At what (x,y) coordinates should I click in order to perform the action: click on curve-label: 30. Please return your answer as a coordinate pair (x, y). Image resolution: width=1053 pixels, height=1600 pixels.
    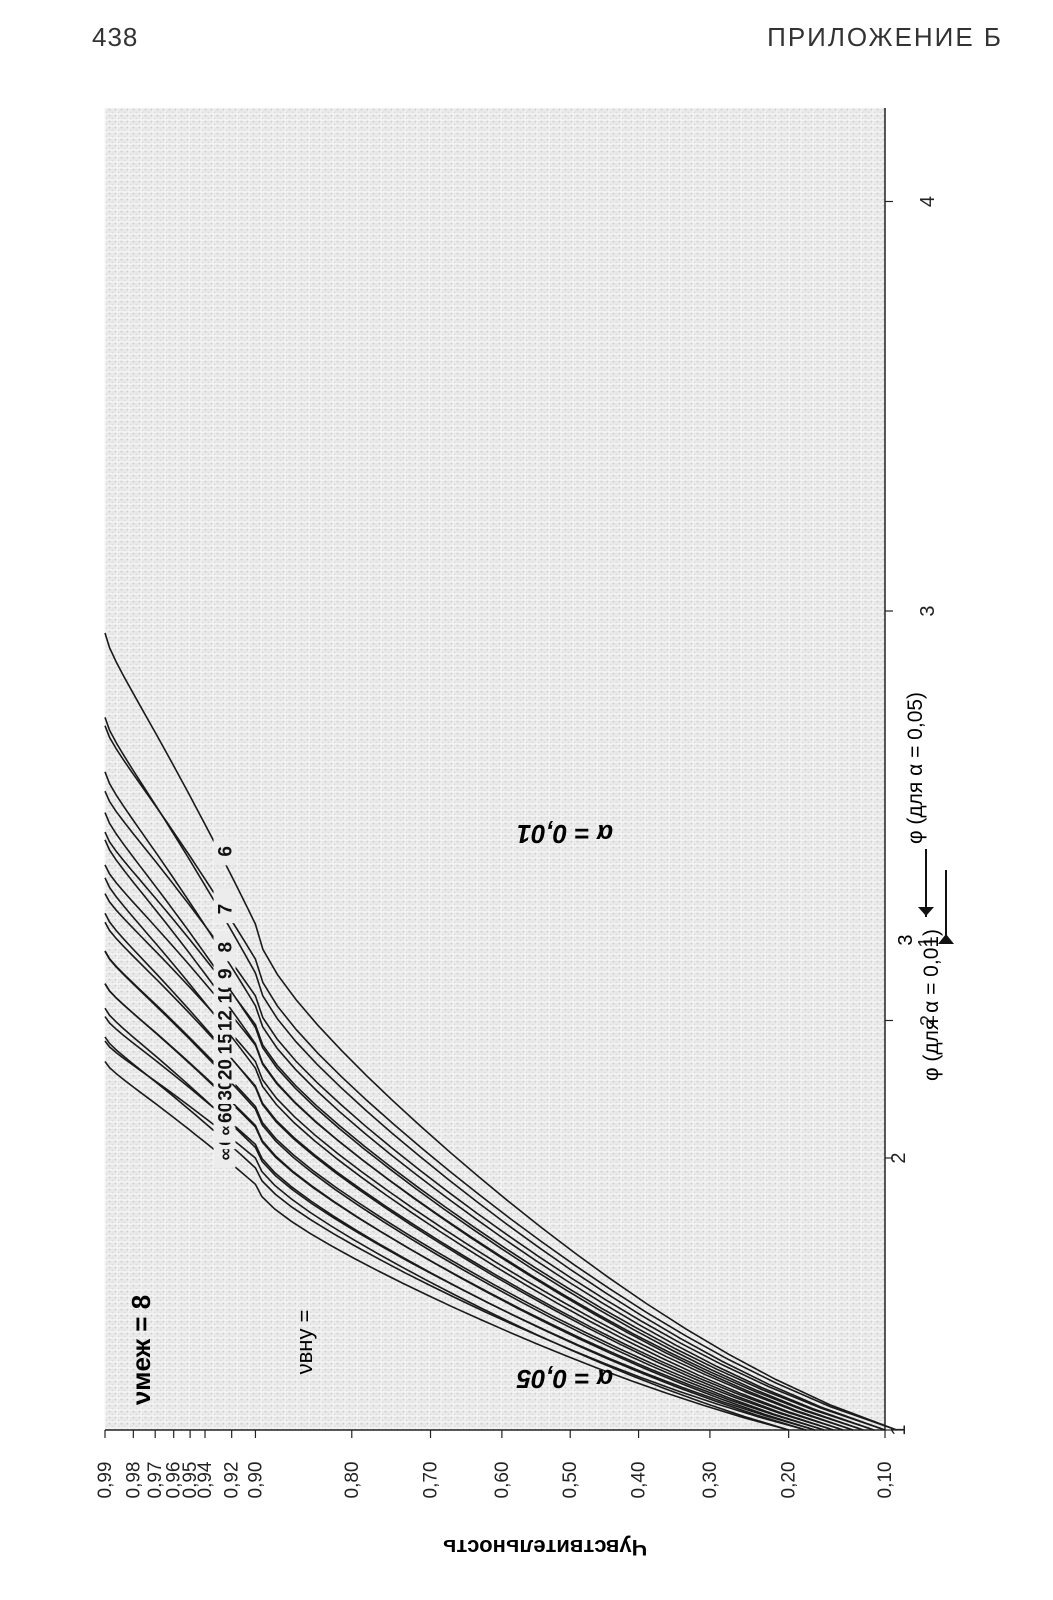
    Looking at the image, I should click on (226, 1089).